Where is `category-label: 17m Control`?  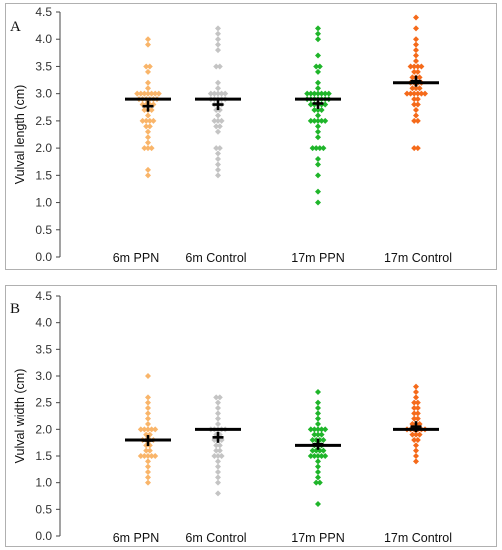 category-label: 17m Control is located at coordinates (418, 258).